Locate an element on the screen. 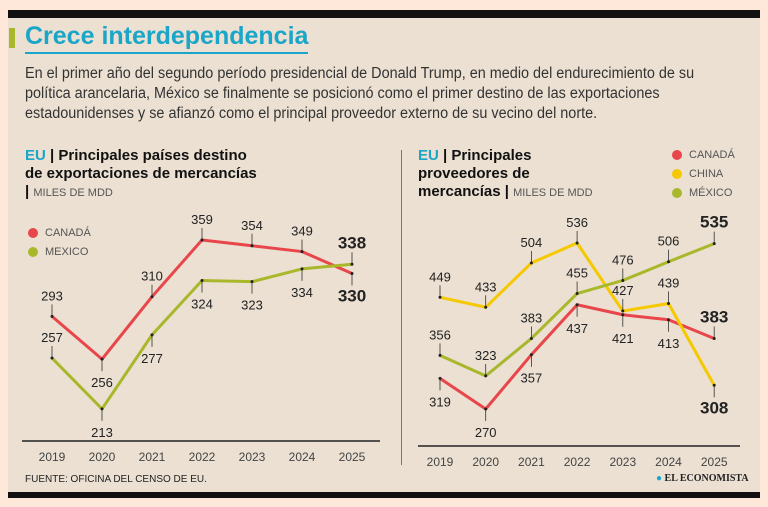 The width and height of the screenshot is (768, 507). data-label: 437 is located at coordinates (577, 328).